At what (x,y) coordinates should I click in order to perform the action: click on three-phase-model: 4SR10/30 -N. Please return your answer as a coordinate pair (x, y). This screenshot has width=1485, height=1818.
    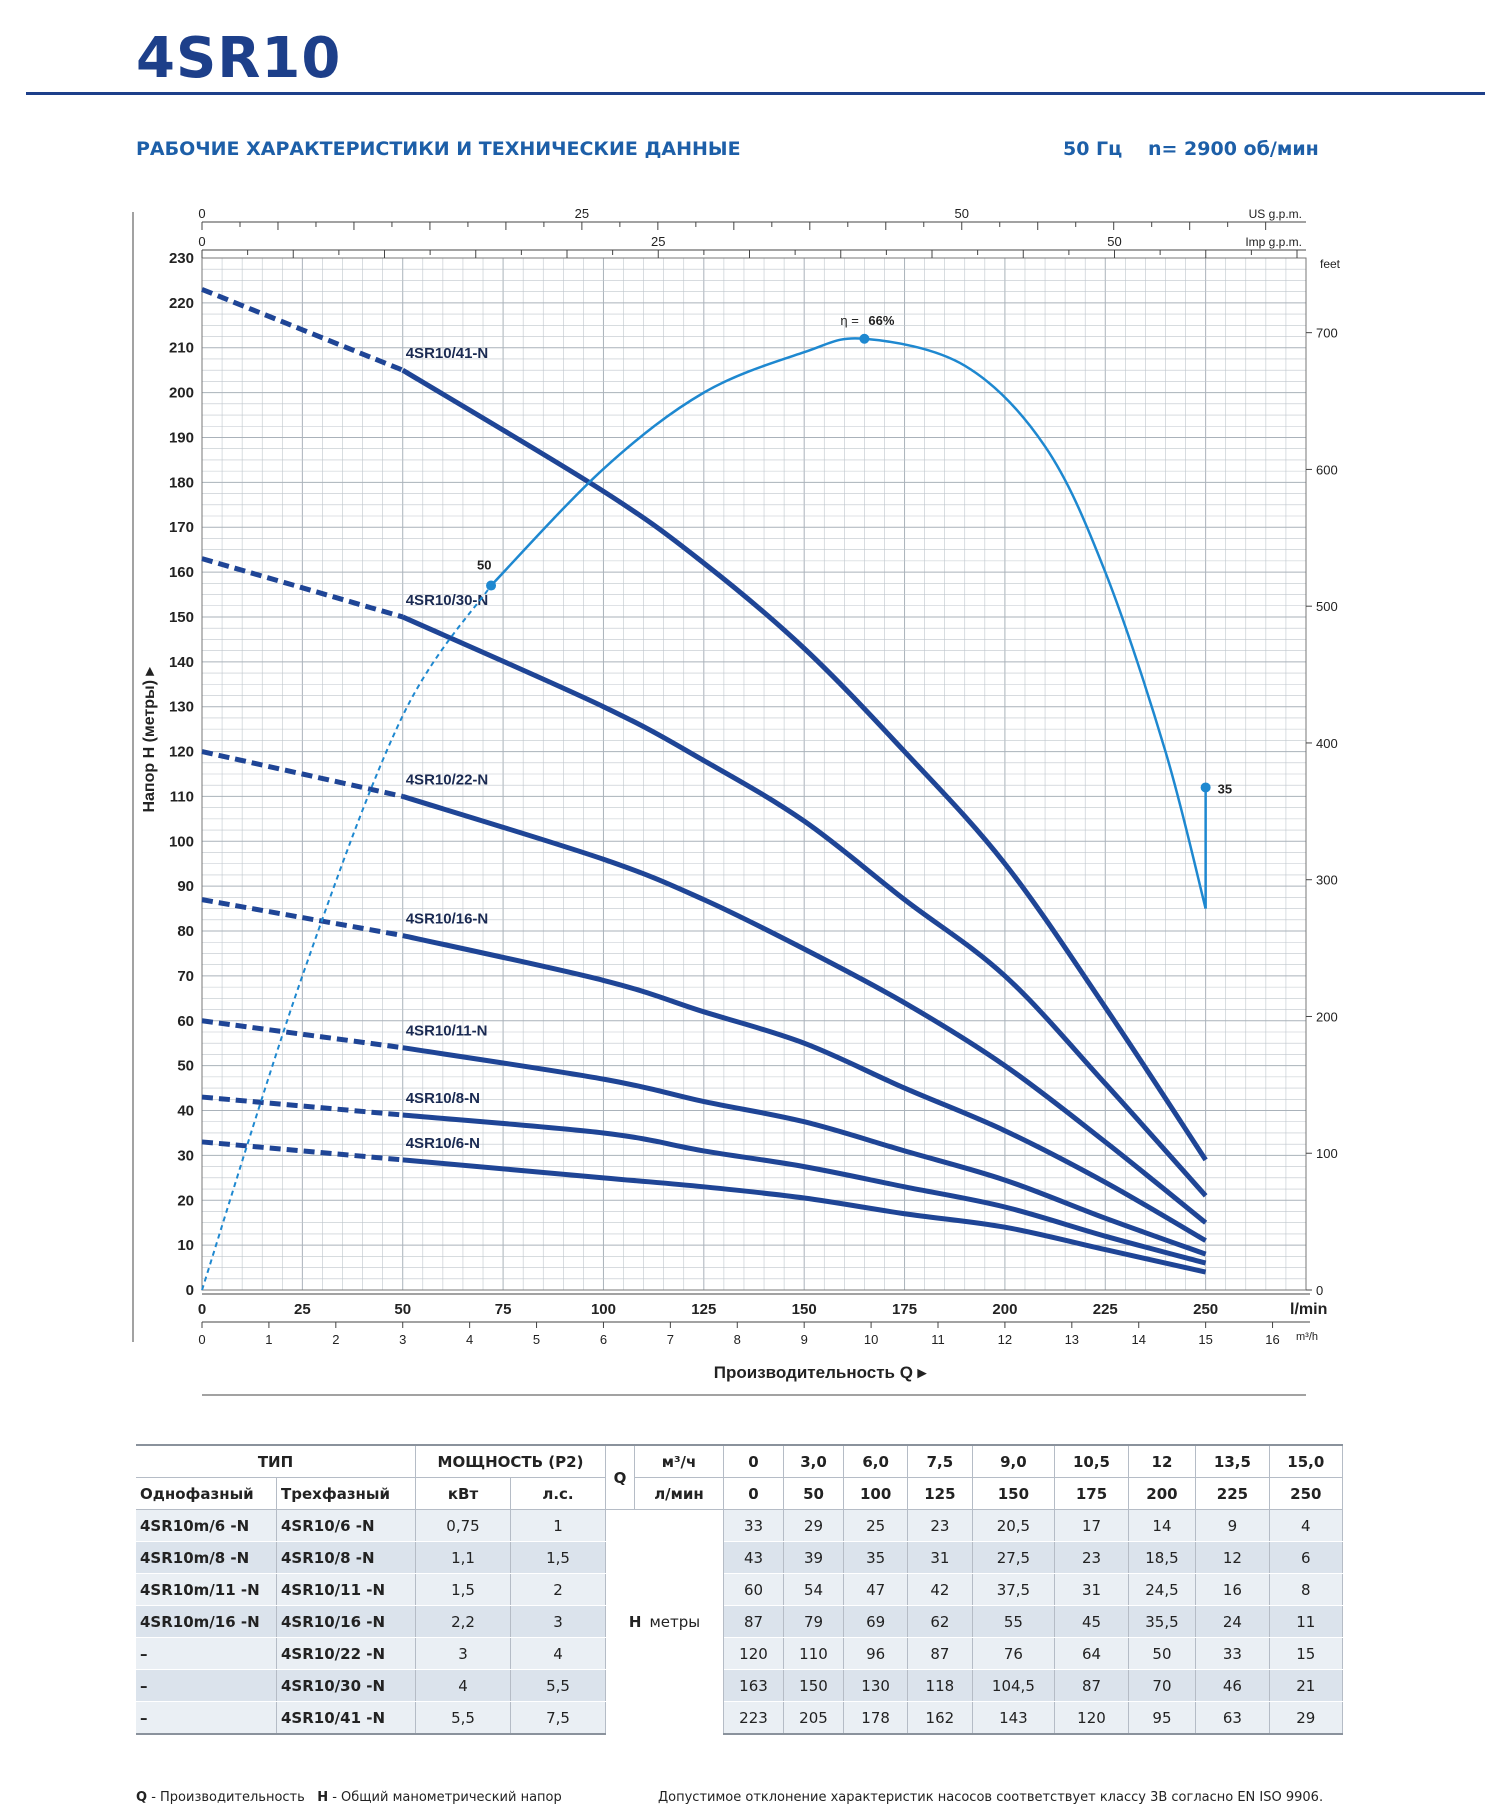
    Looking at the image, I should click on (346, 1685).